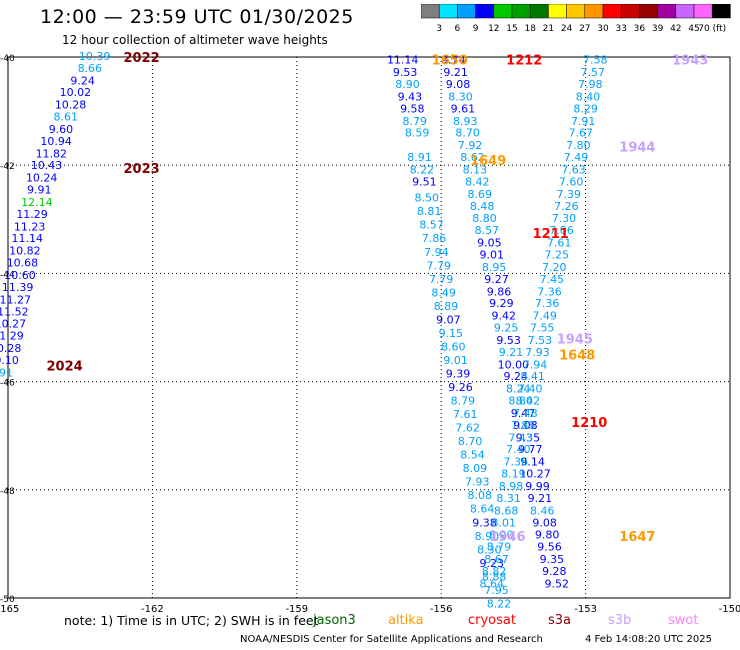 The height and width of the screenshot is (650, 740). I want to click on wave-height-value: 10.10, so click(9, 360).